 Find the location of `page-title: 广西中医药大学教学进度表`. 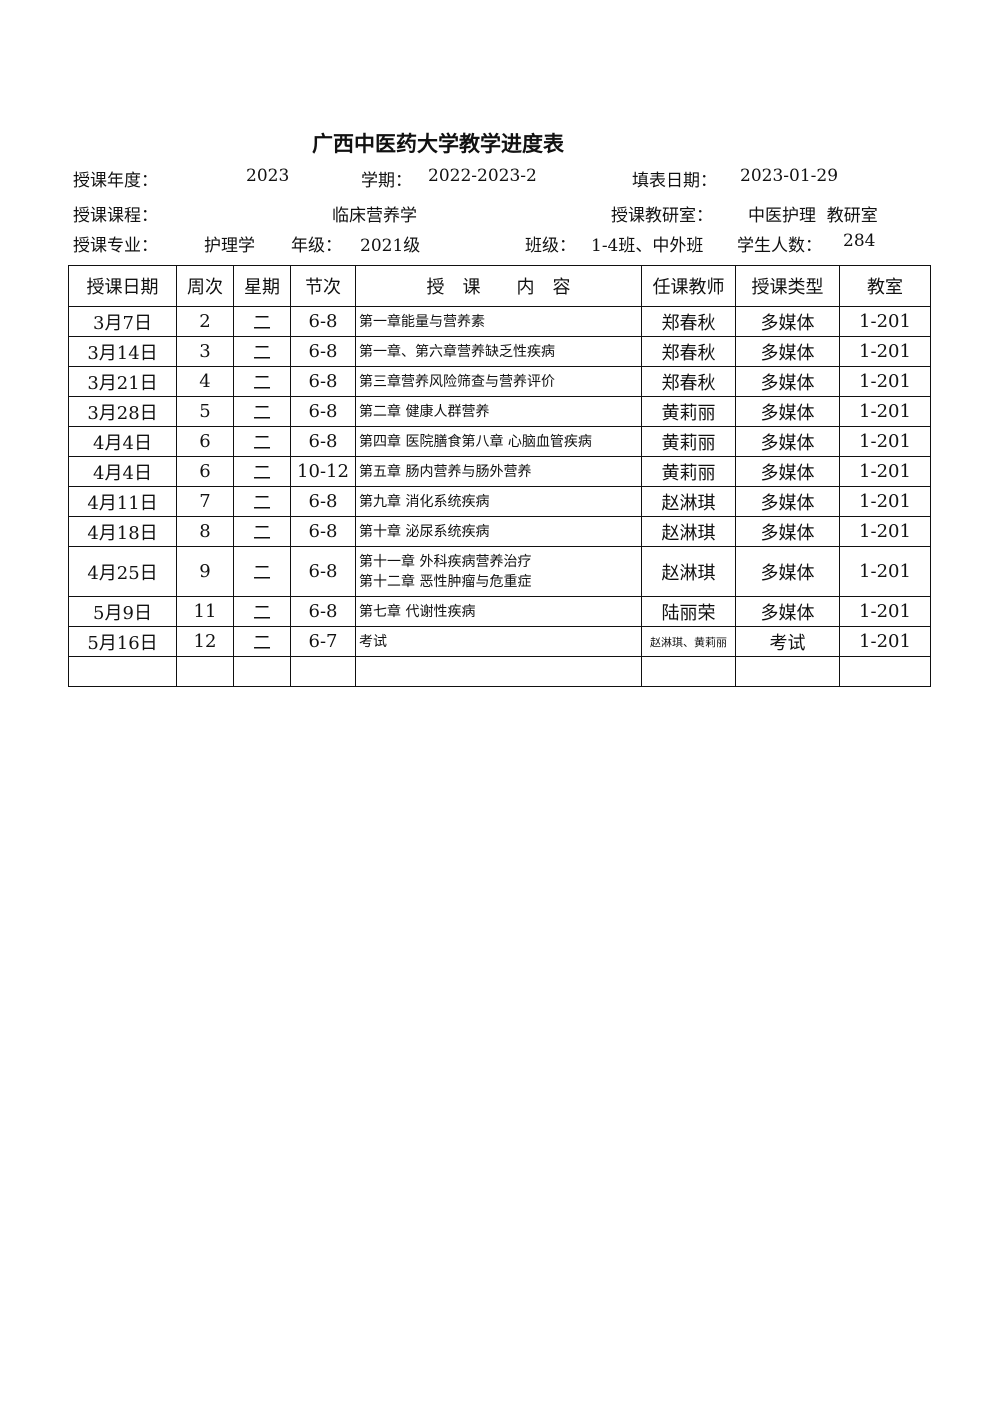

page-title: 广西中医药大学教学进度表 is located at coordinates (438, 144).